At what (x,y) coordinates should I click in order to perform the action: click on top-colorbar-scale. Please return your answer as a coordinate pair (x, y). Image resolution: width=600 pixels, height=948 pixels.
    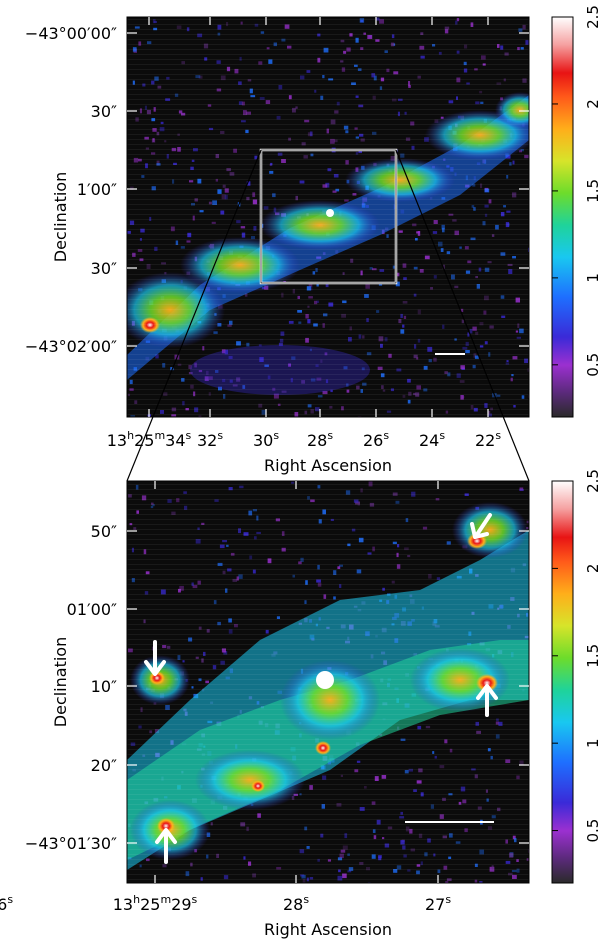
    Looking at the image, I should click on (562, 217).